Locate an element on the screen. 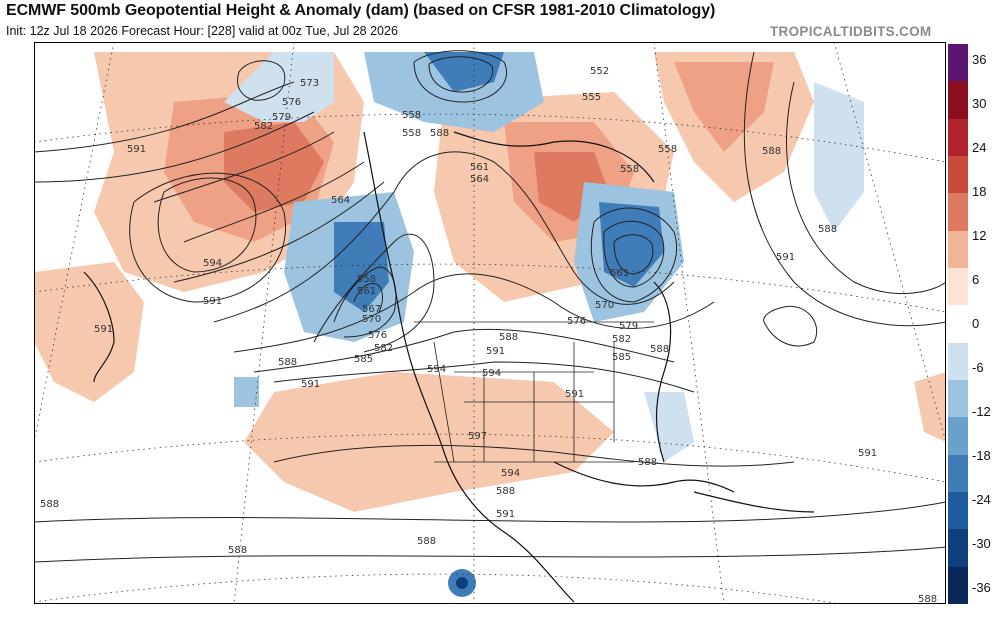 This screenshot has height=624, width=1000. contour-label: 552 is located at coordinates (599, 71).